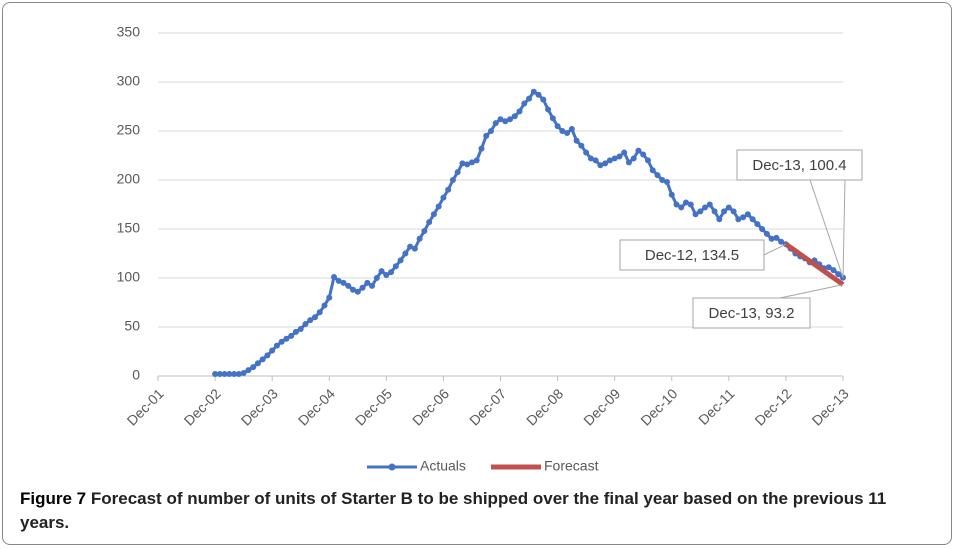  I want to click on leader-line, so click(826, 228).